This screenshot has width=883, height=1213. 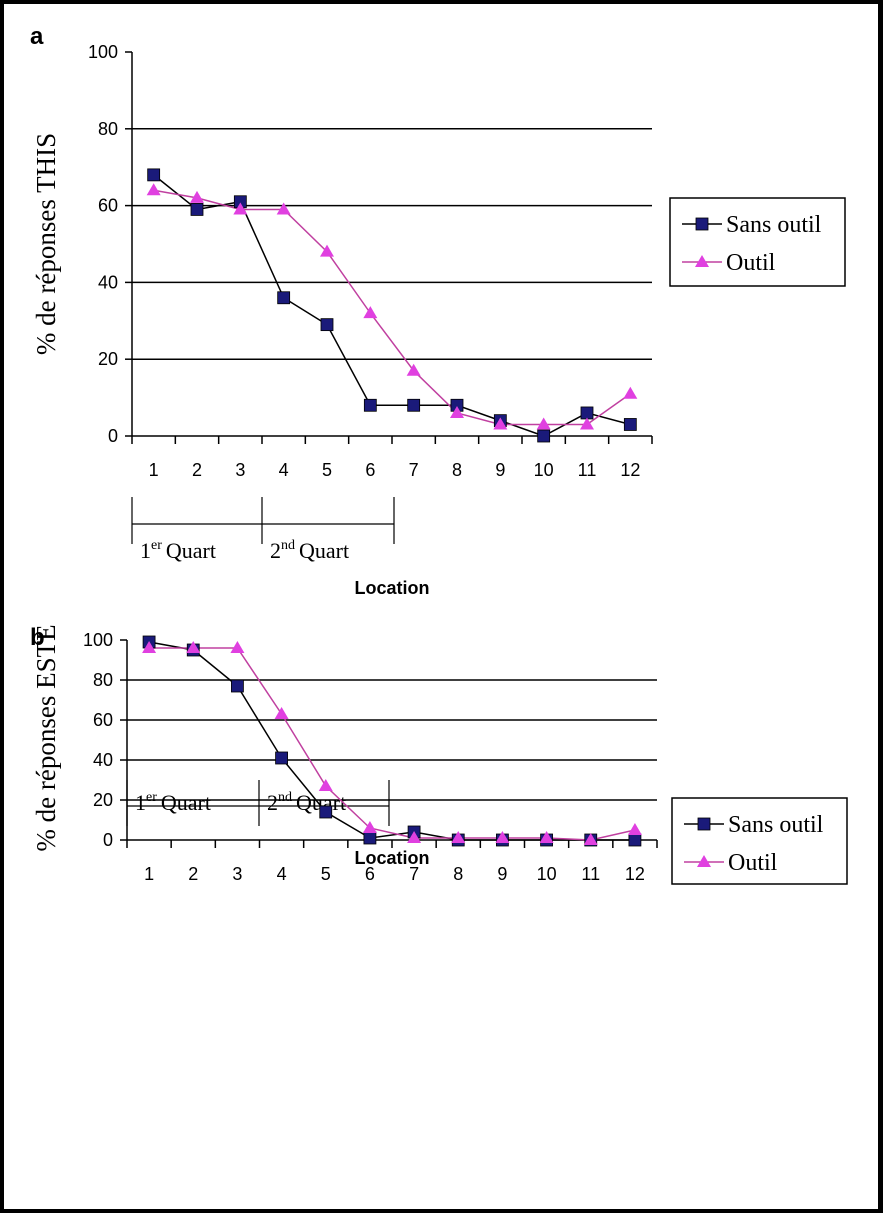 I want to click on quarter-superscript: er, so click(x=156, y=545).